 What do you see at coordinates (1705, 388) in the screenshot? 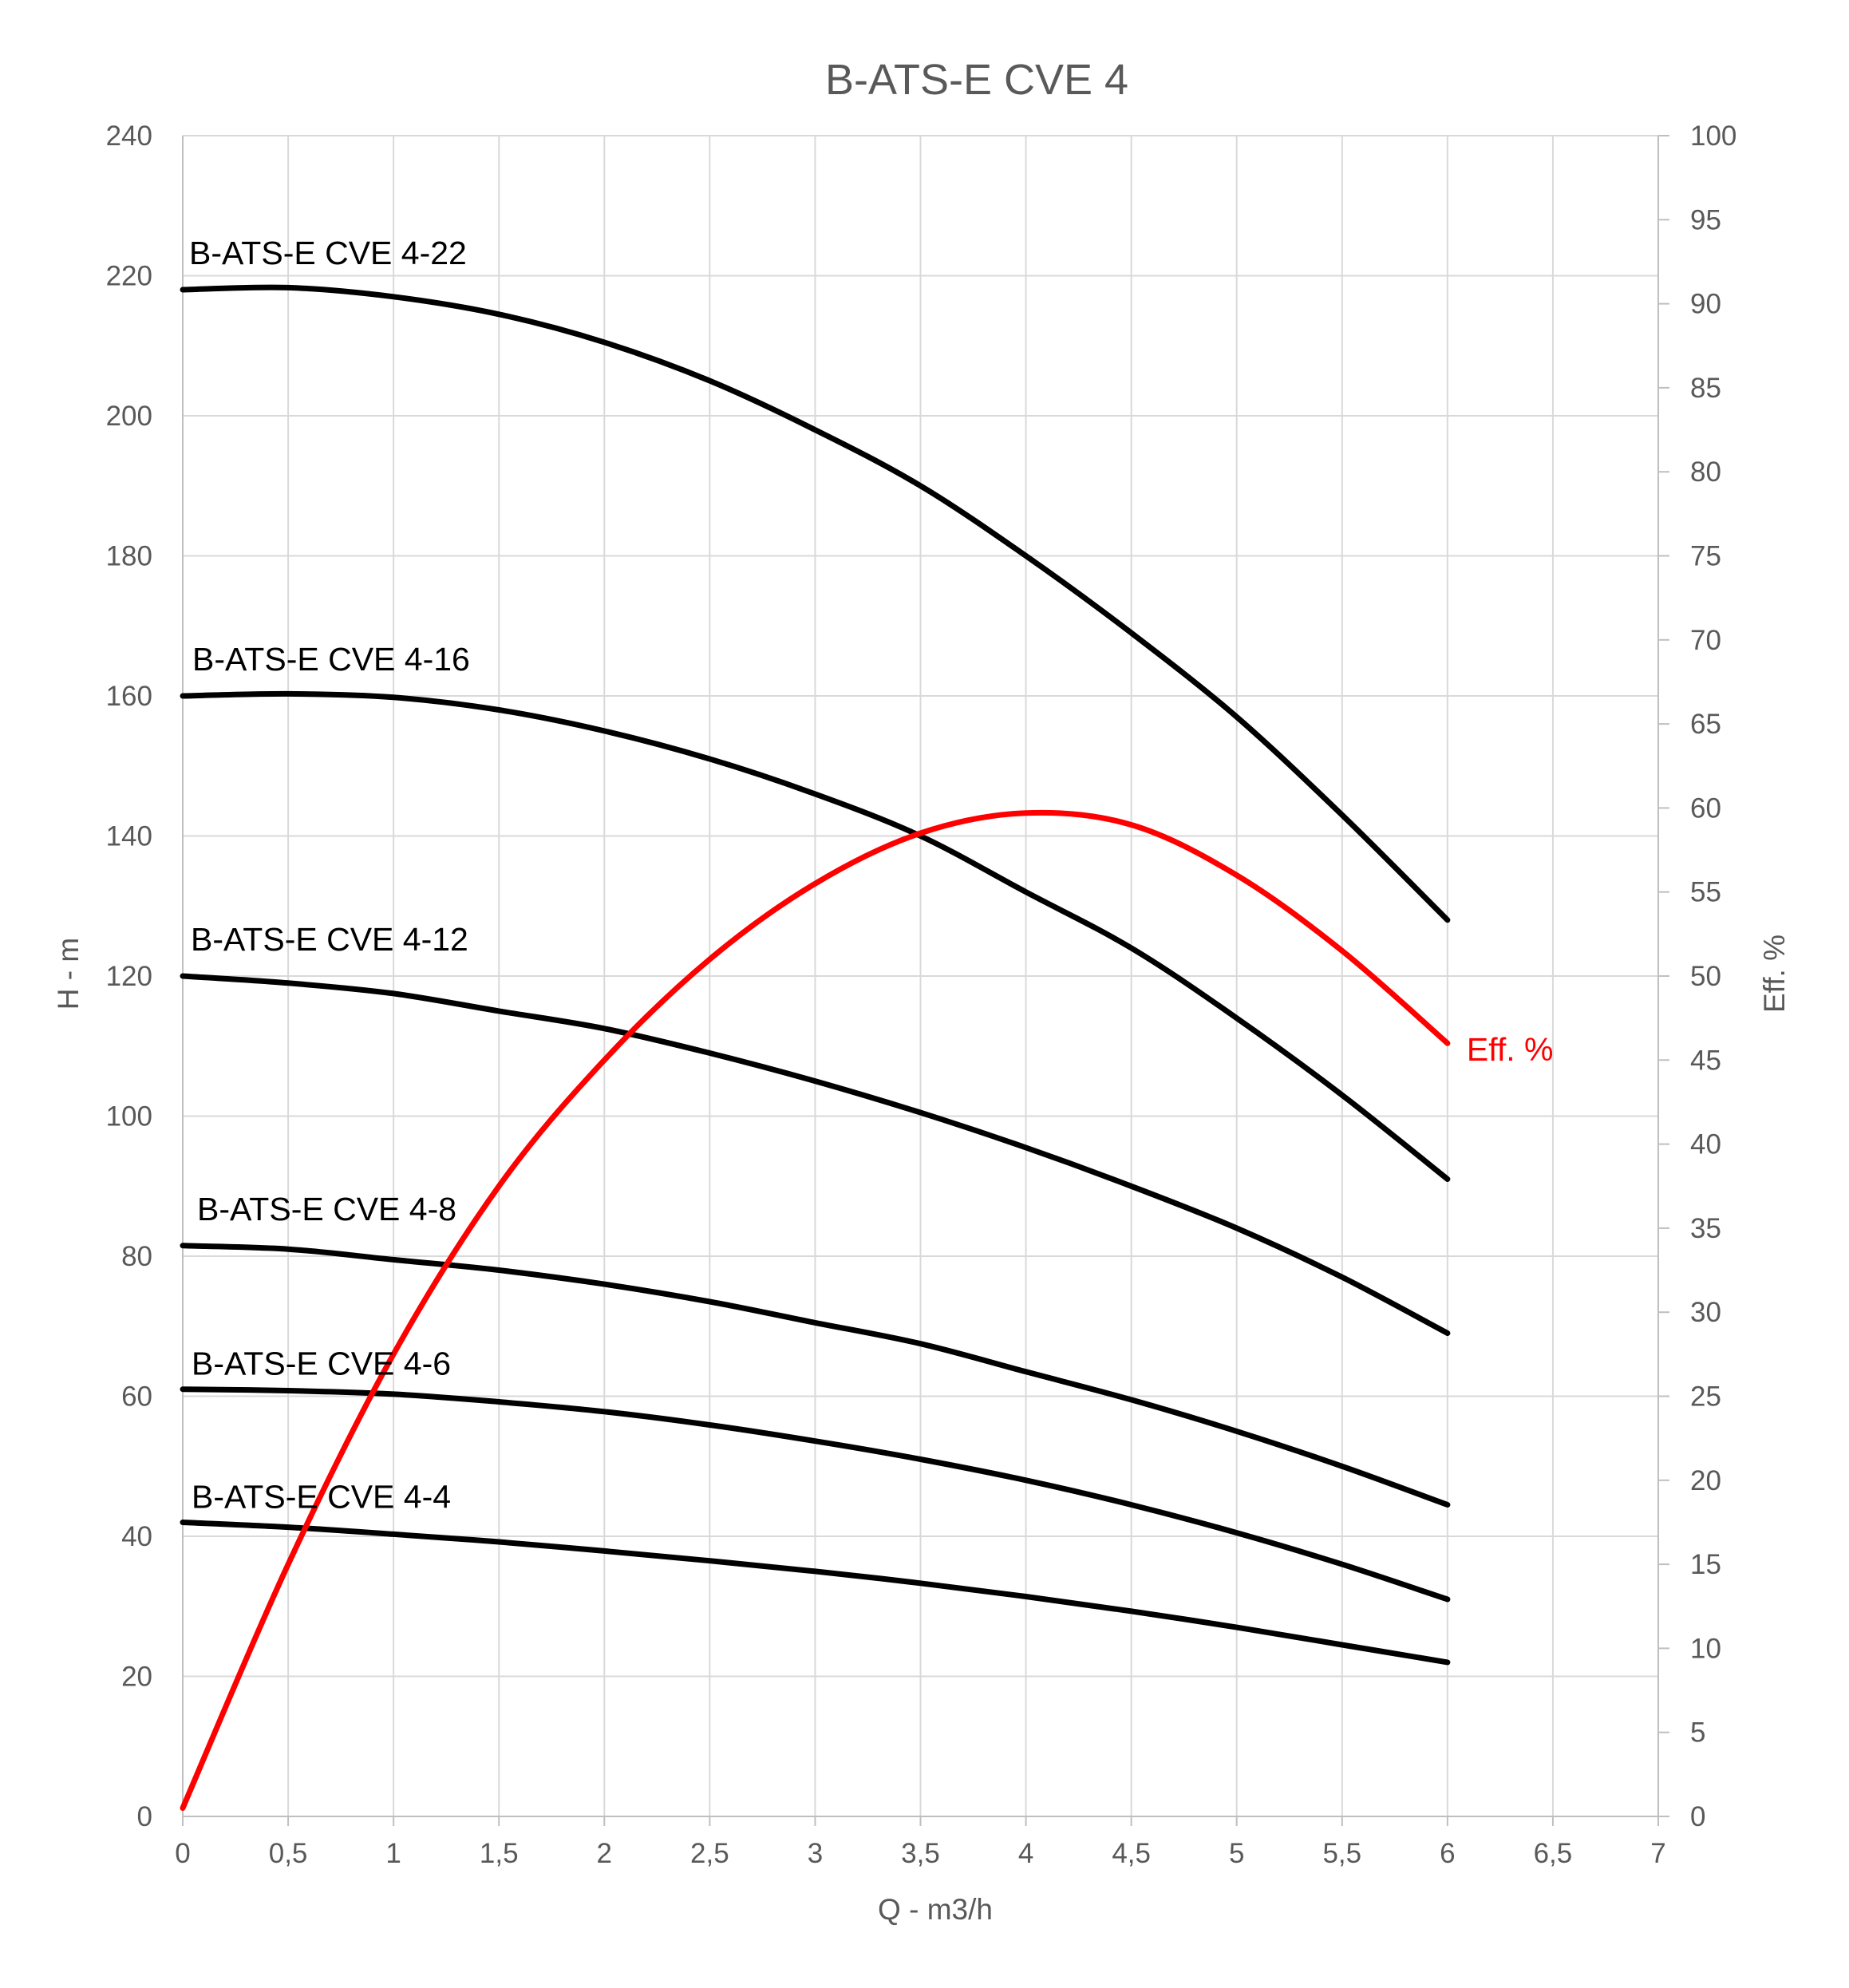
I see `y2-tick-label: 85` at bounding box center [1705, 388].